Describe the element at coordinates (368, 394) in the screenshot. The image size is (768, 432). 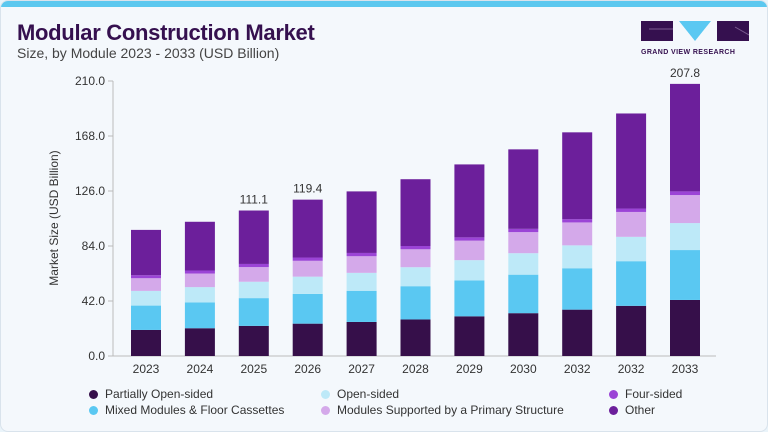
I see `legend-label: Open-sided` at that location.